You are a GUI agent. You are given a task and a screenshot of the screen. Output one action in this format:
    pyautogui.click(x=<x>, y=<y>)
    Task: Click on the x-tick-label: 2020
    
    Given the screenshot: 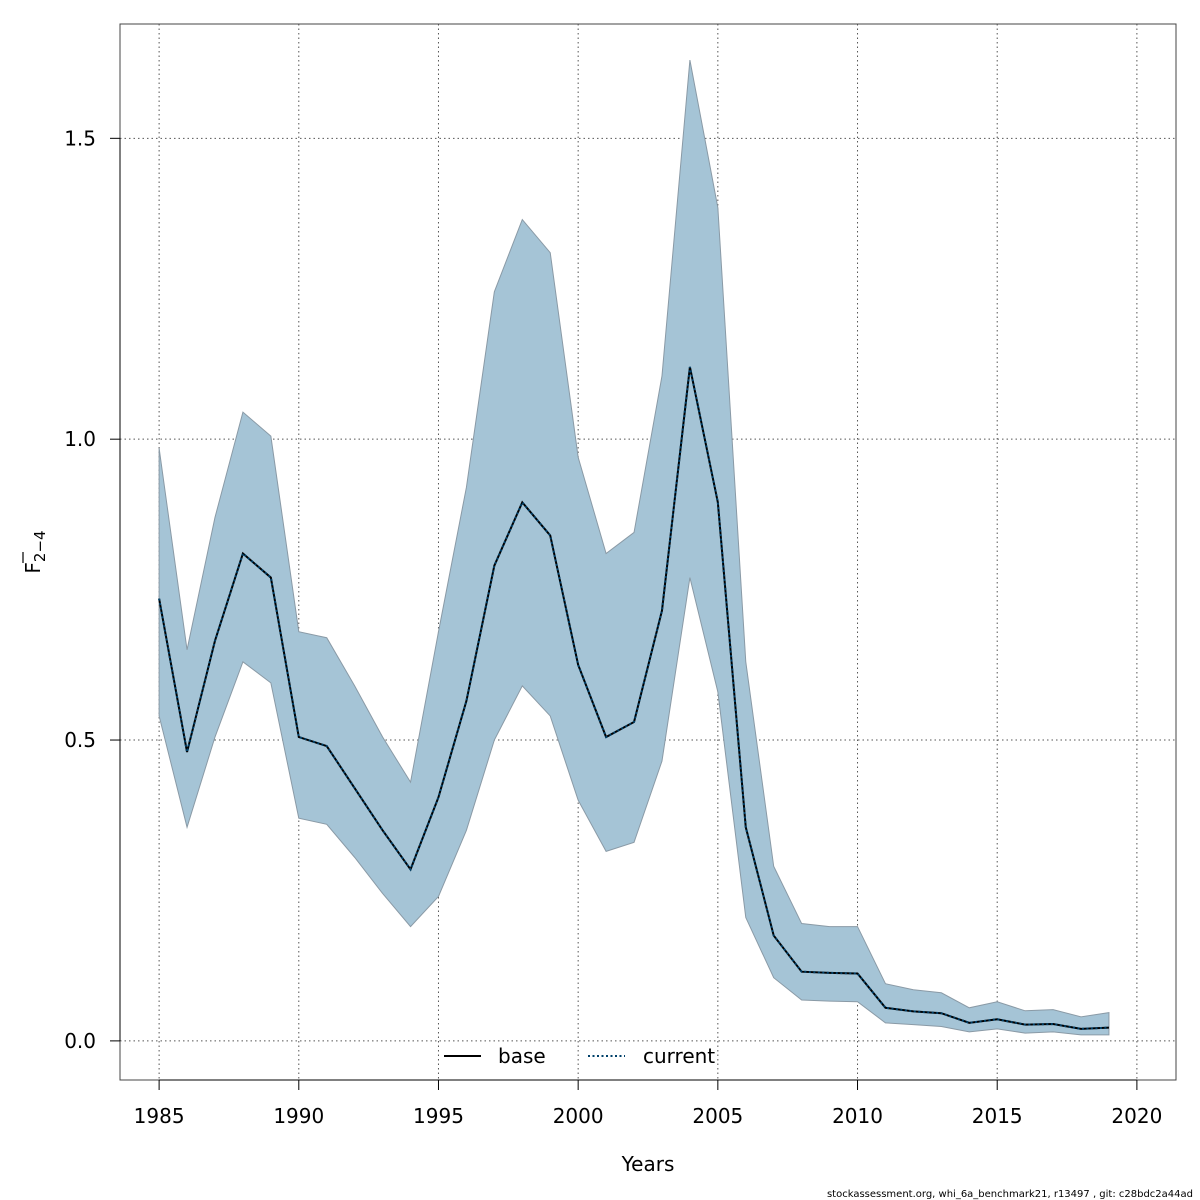 What is the action you would take?
    pyautogui.click(x=1136, y=1116)
    